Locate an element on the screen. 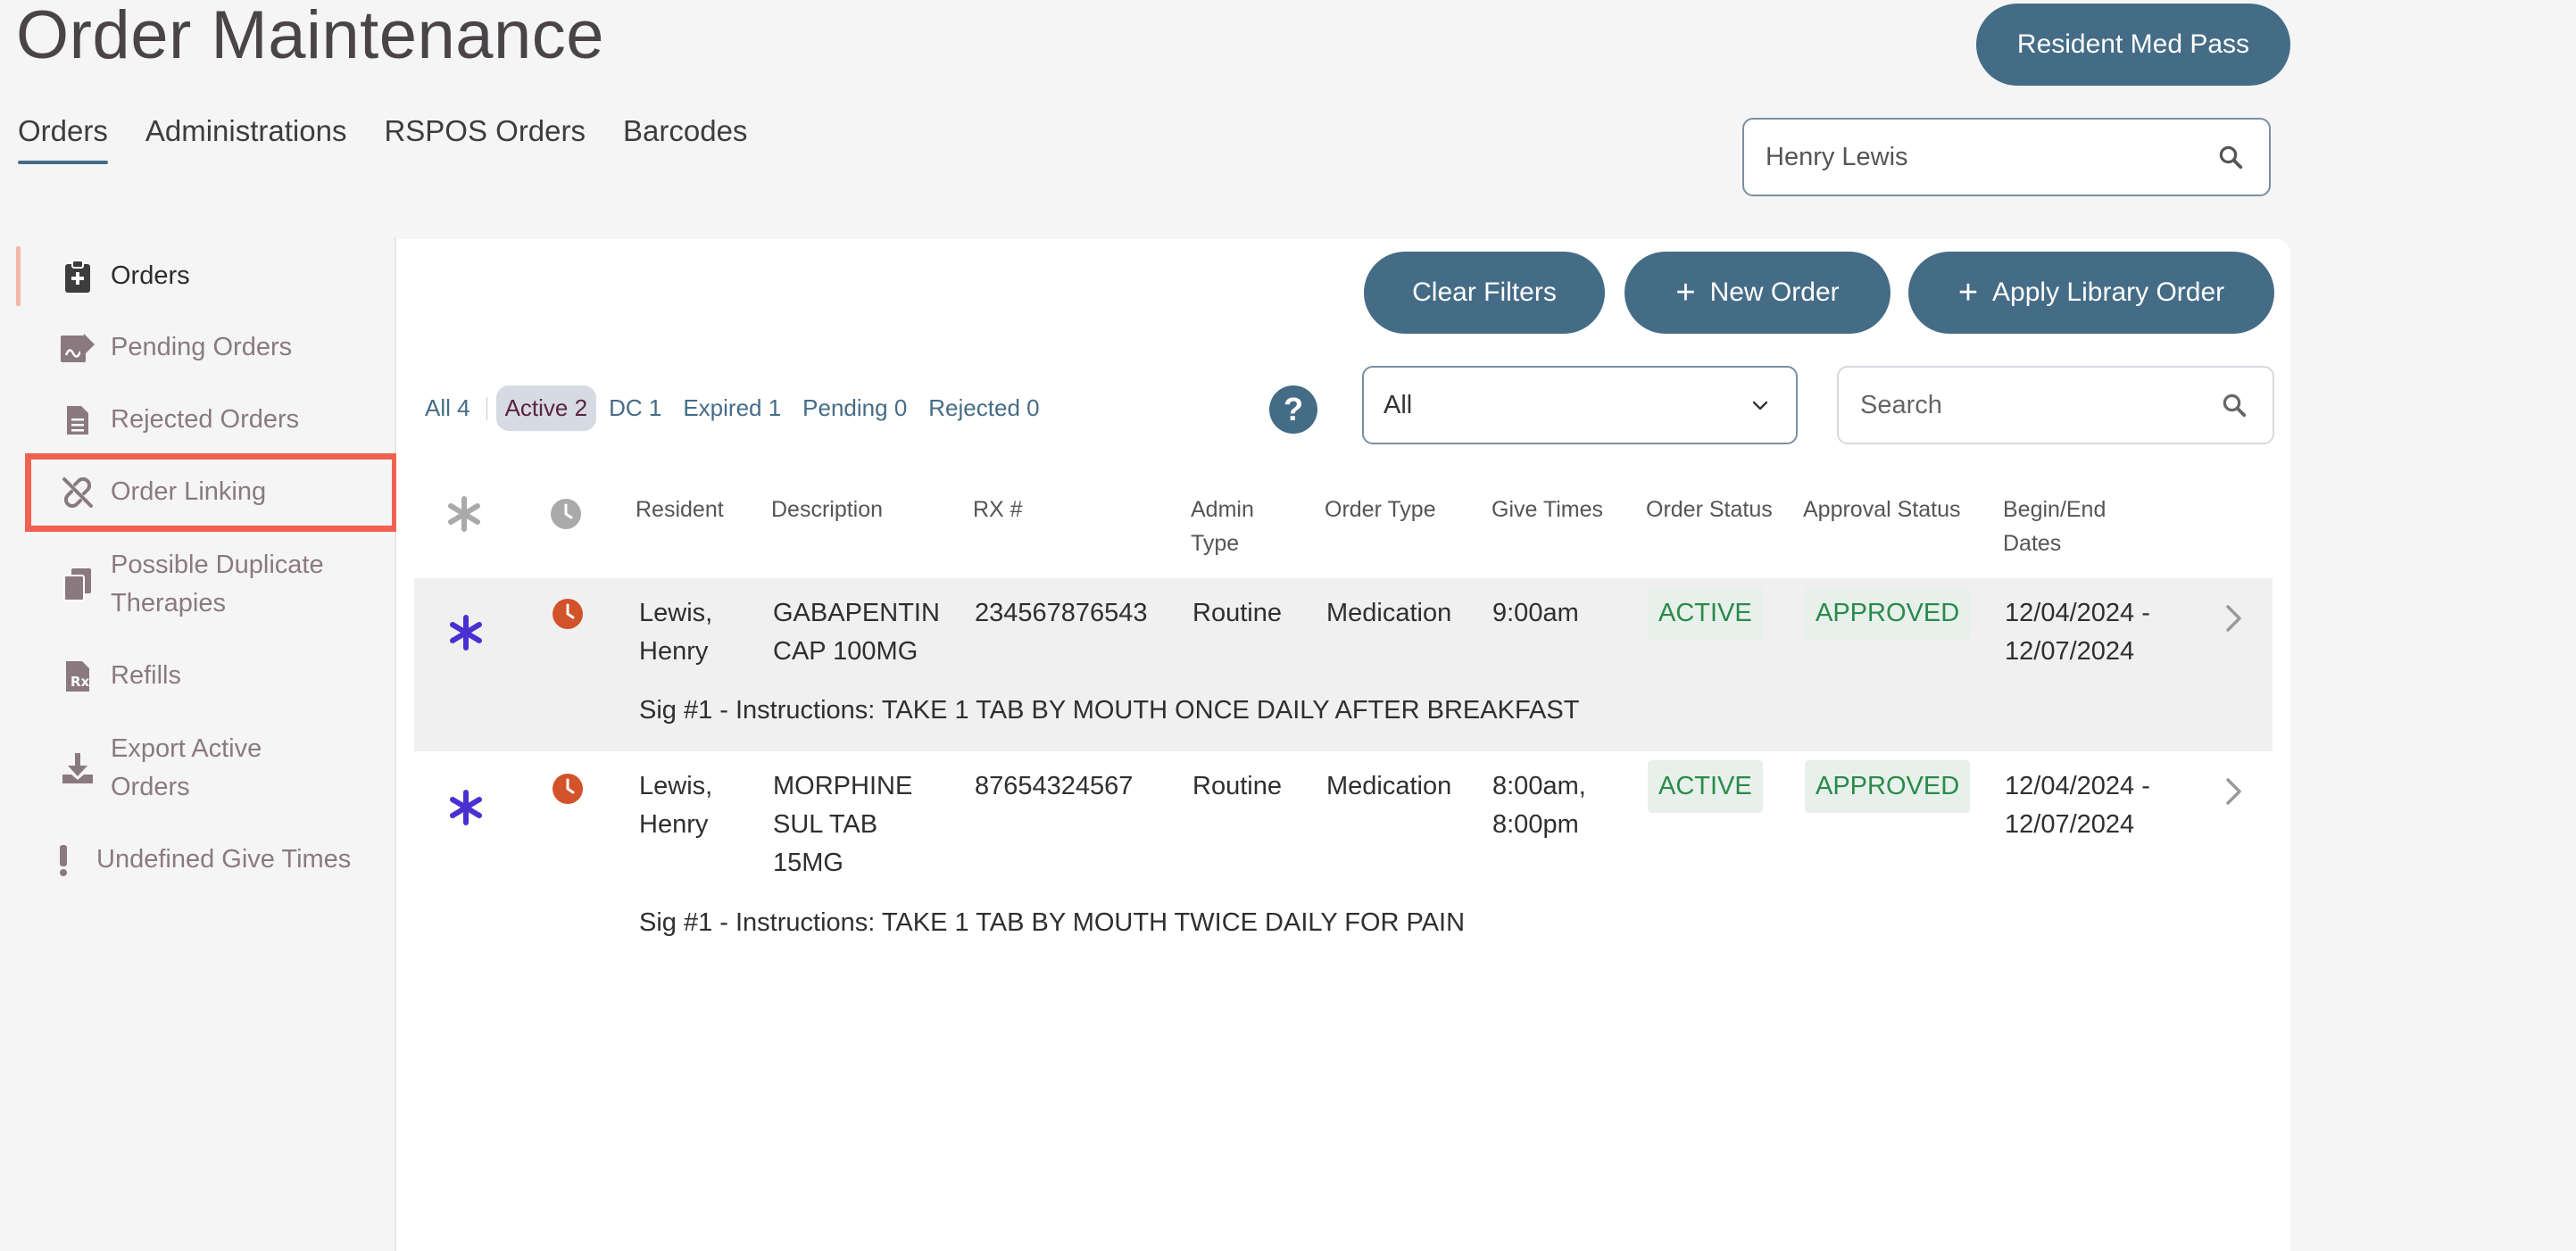 This screenshot has height=1251, width=2576. sidebar-item-refills: Rx Refills is located at coordinates (205, 676).